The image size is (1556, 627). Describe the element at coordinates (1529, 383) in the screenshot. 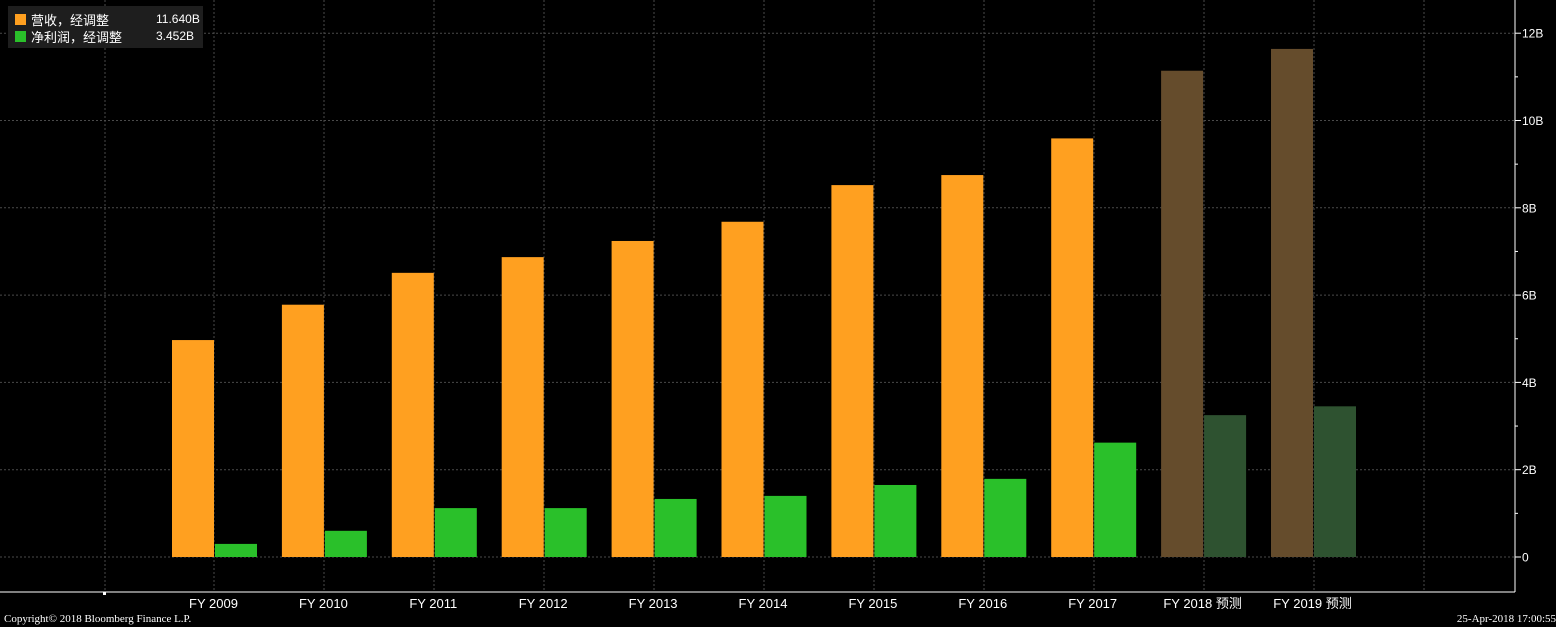

I see `y-tick-label: 4B` at that location.